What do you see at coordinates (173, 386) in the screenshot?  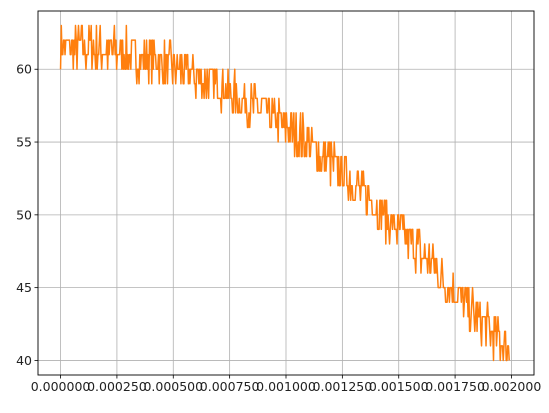 I see `x-tick-label: 0.000500` at bounding box center [173, 386].